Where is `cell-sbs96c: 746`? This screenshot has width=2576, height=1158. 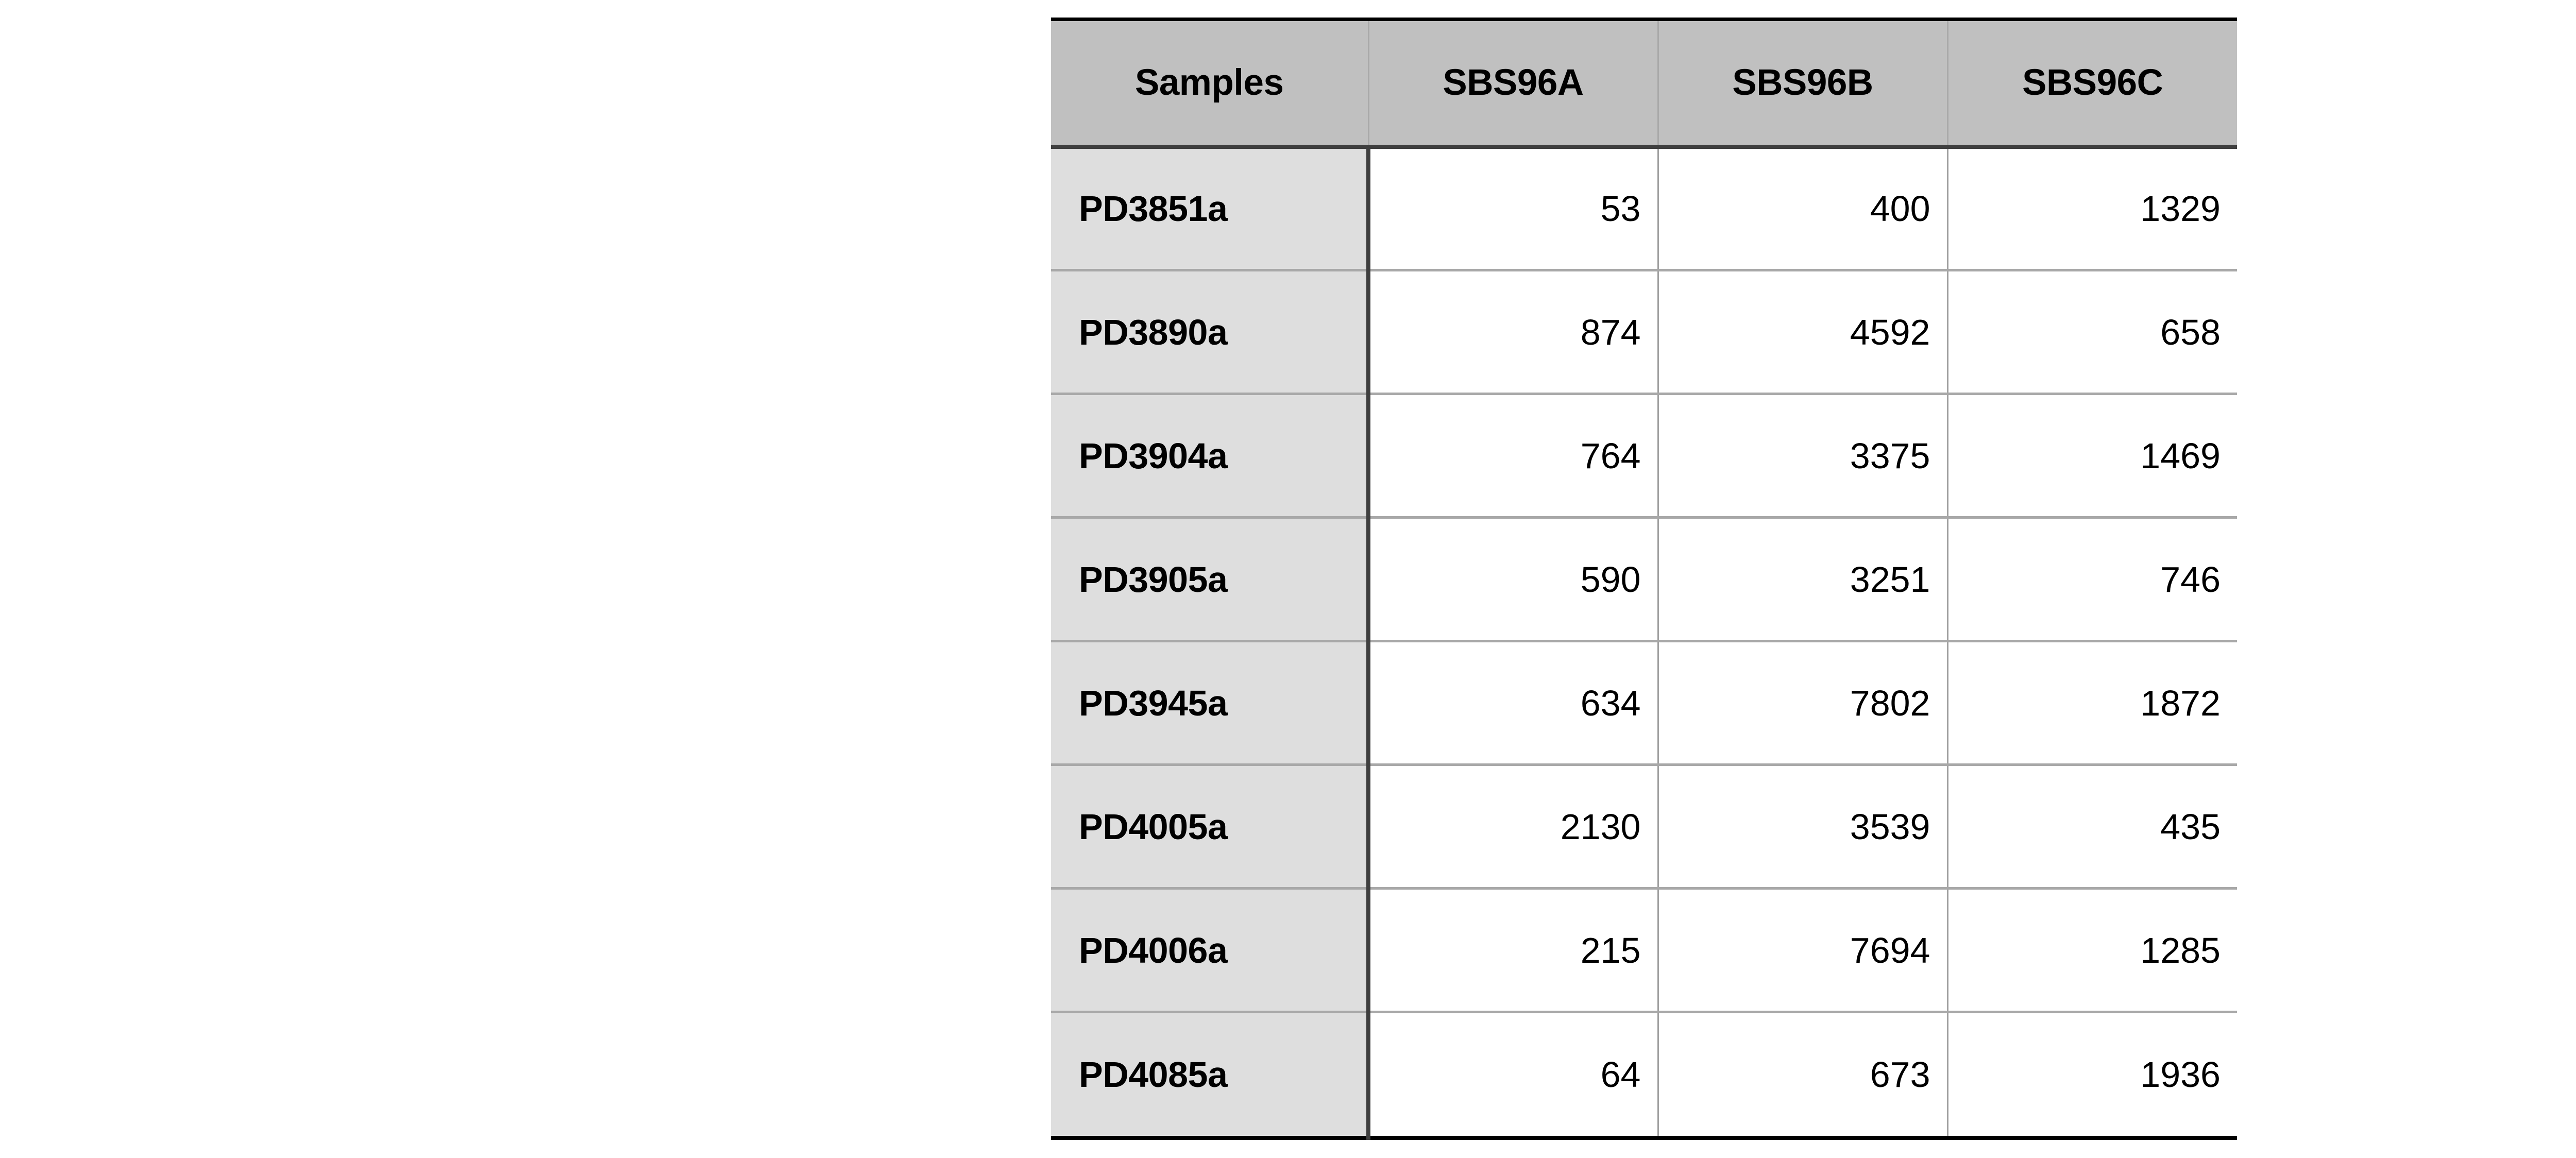
cell-sbs96c: 746 is located at coordinates (2092, 579).